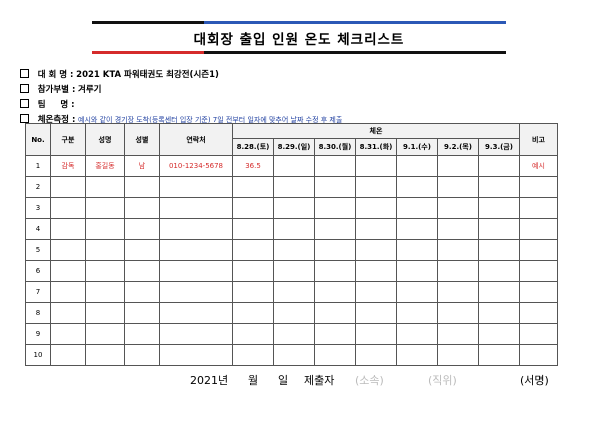  Describe the element at coordinates (142, 166) in the screenshot. I see `gender-cell: 남` at that location.